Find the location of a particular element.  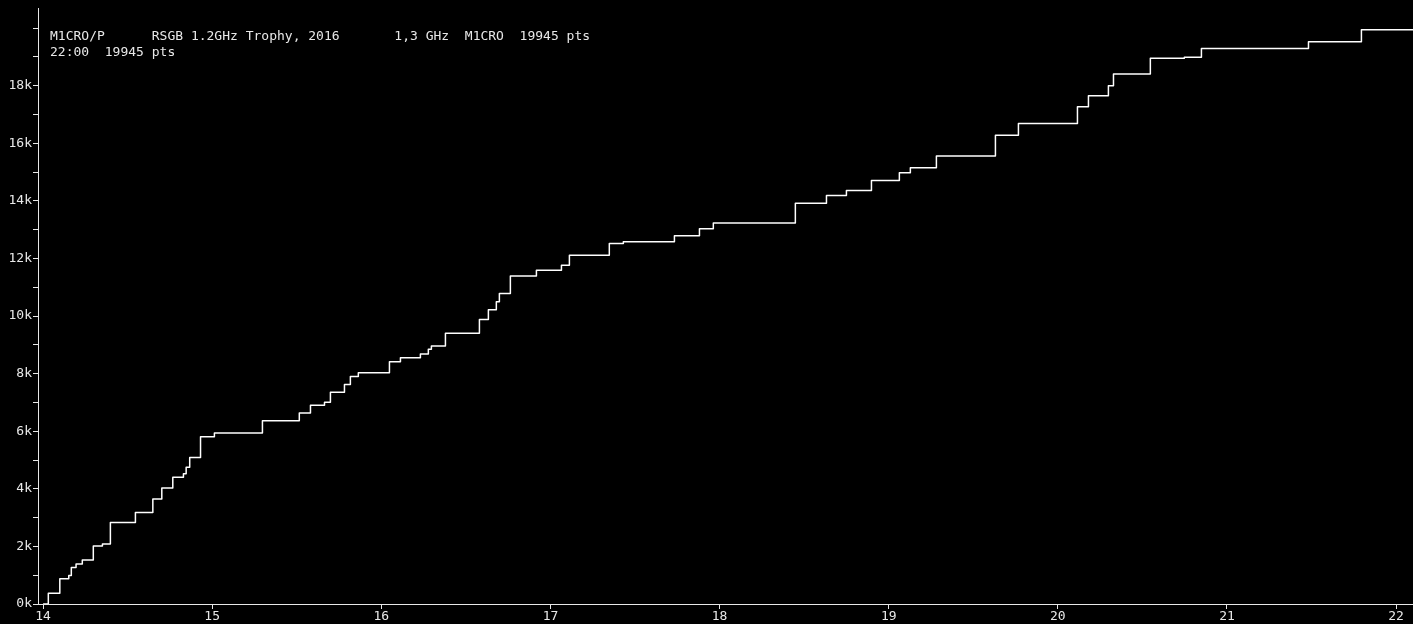

x-tick-label: 19 is located at coordinates (888, 616).